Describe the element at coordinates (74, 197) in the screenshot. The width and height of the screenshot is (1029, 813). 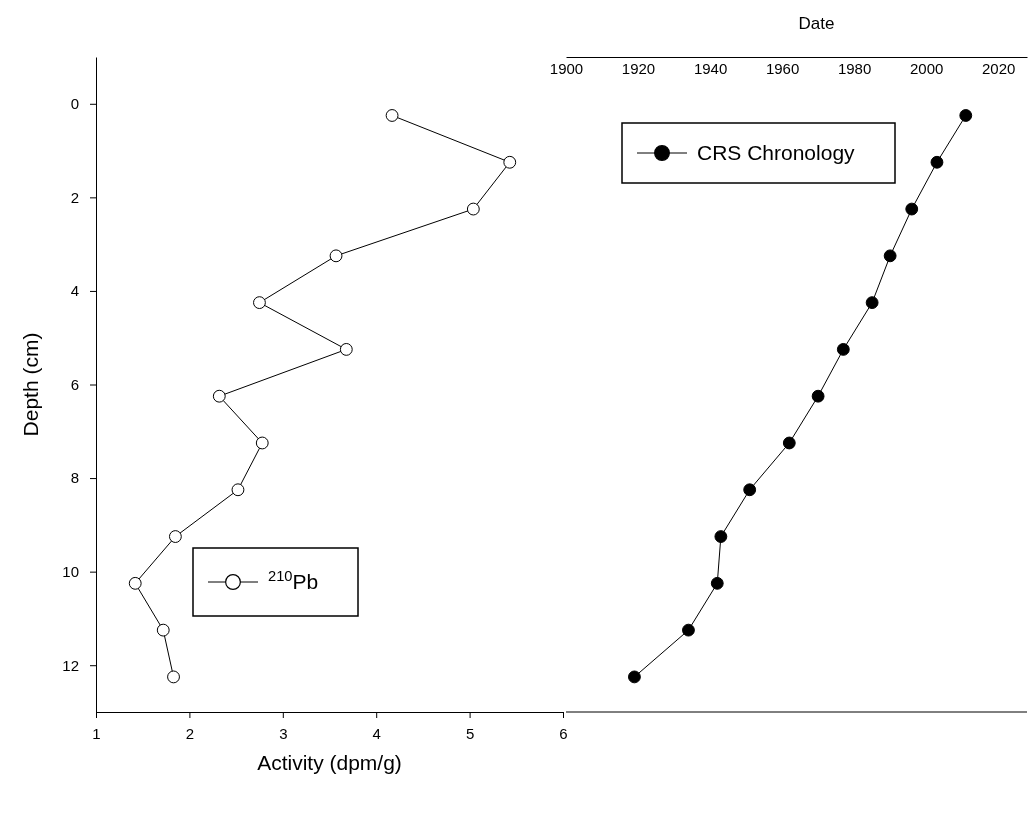
I see `y-tick-label: 2` at that location.